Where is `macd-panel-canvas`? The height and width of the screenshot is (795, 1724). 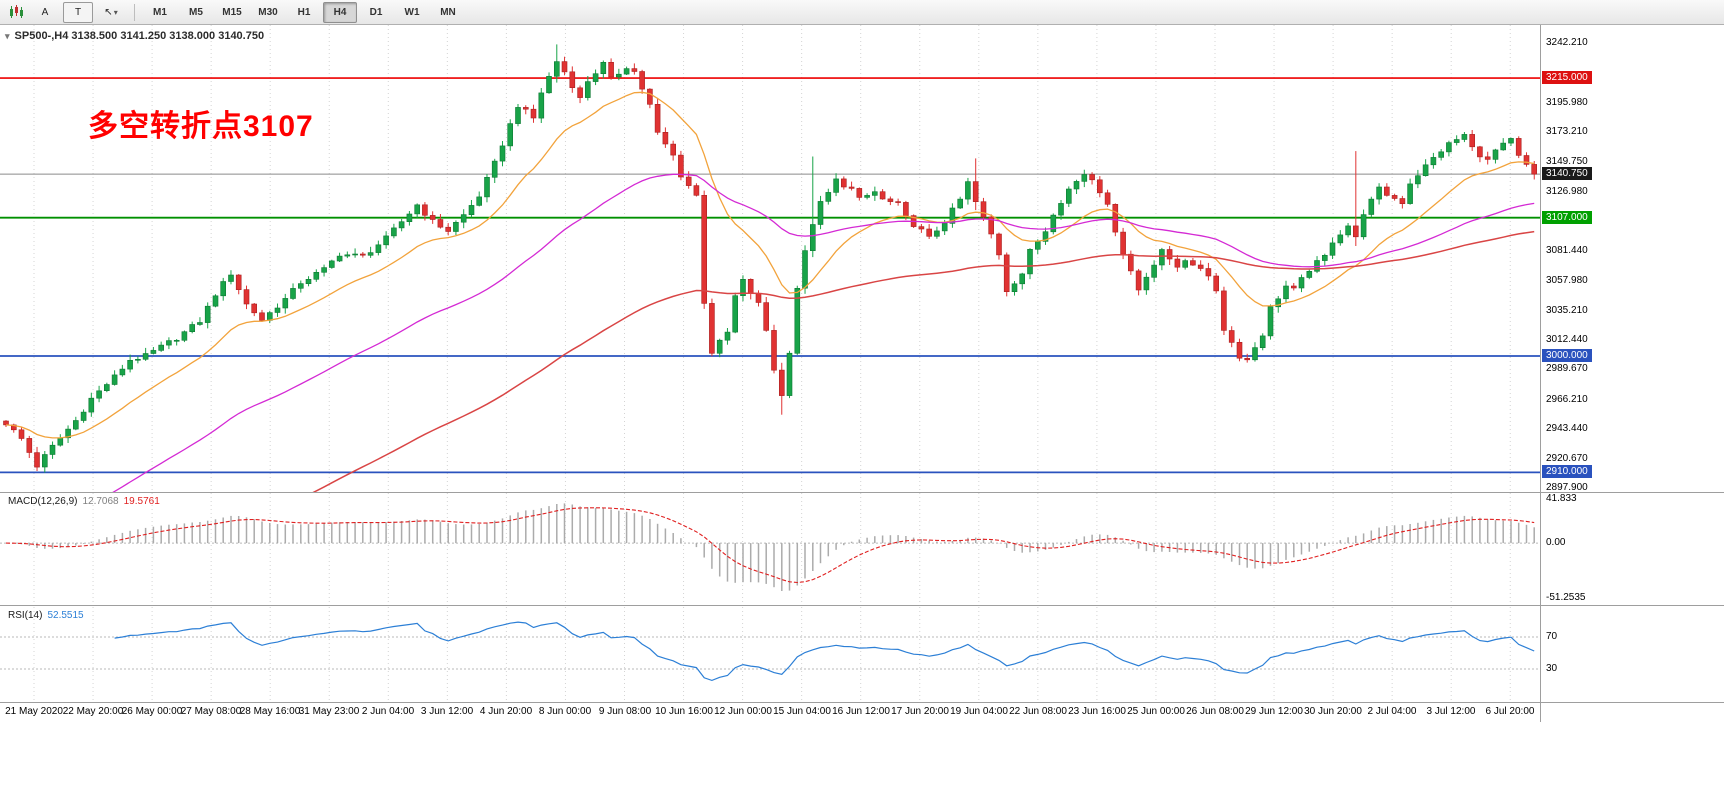 macd-panel-canvas is located at coordinates (770, 549).